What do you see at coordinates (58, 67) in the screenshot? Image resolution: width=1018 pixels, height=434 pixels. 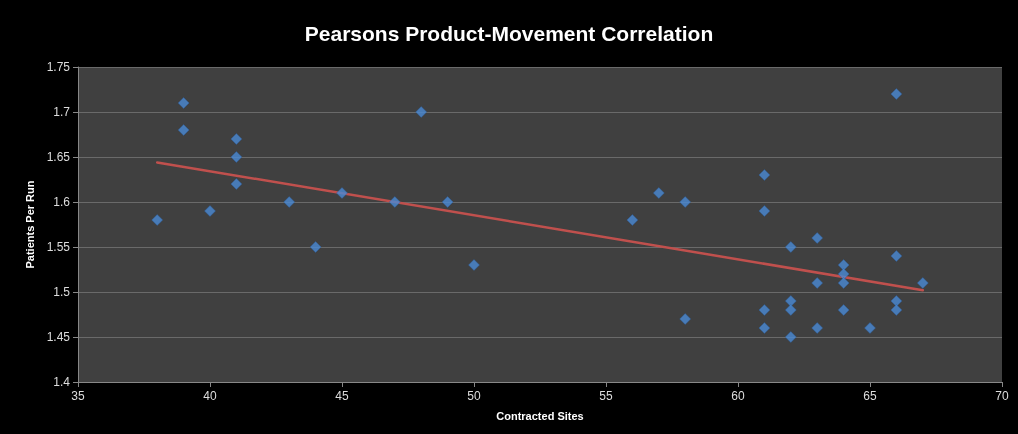 I see `y-tick-label: 1.75` at bounding box center [58, 67].